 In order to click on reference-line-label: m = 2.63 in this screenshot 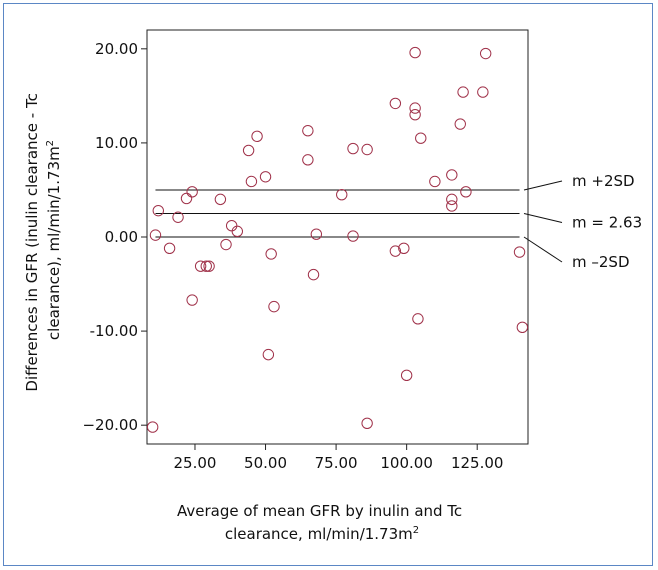, I will do `click(607, 222)`.